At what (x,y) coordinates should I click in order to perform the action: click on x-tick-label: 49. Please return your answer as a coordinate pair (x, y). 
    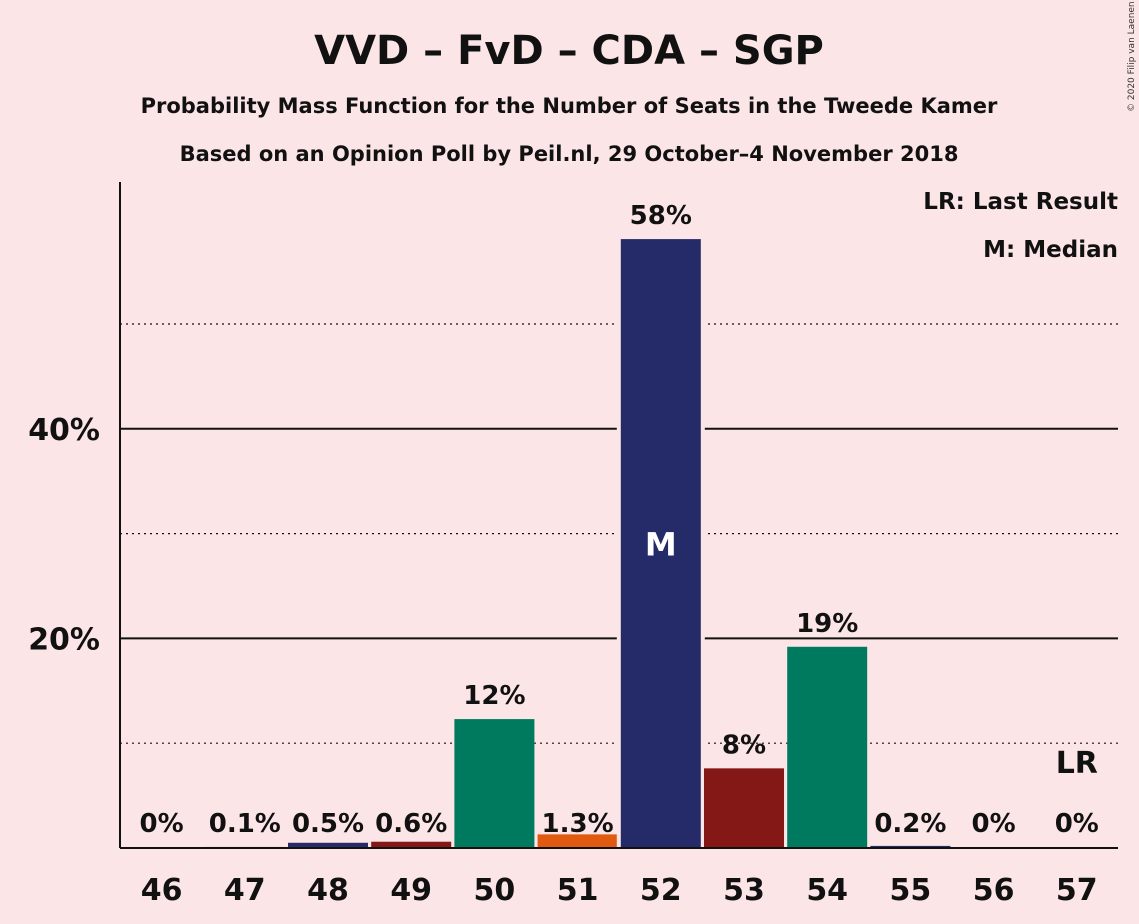
    Looking at the image, I should click on (411, 890).